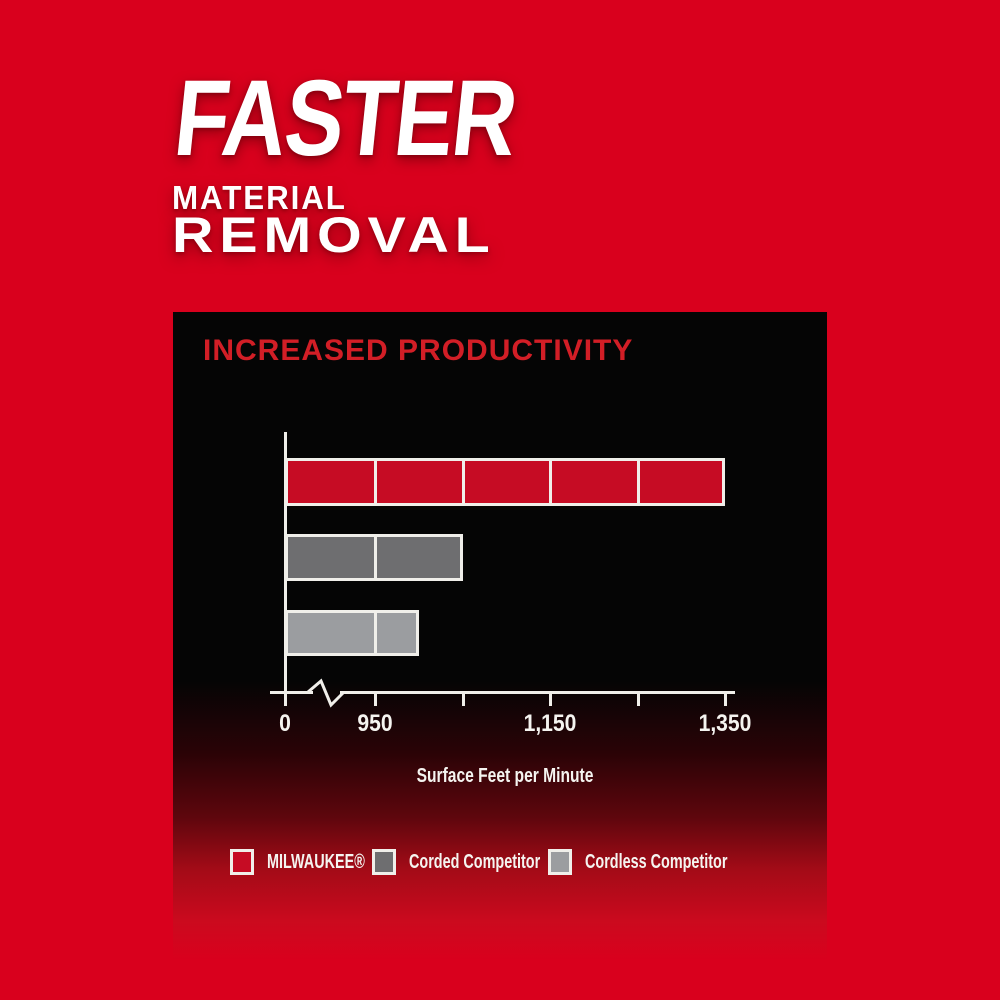  I want to click on axis-tick-label: 0, so click(285, 723).